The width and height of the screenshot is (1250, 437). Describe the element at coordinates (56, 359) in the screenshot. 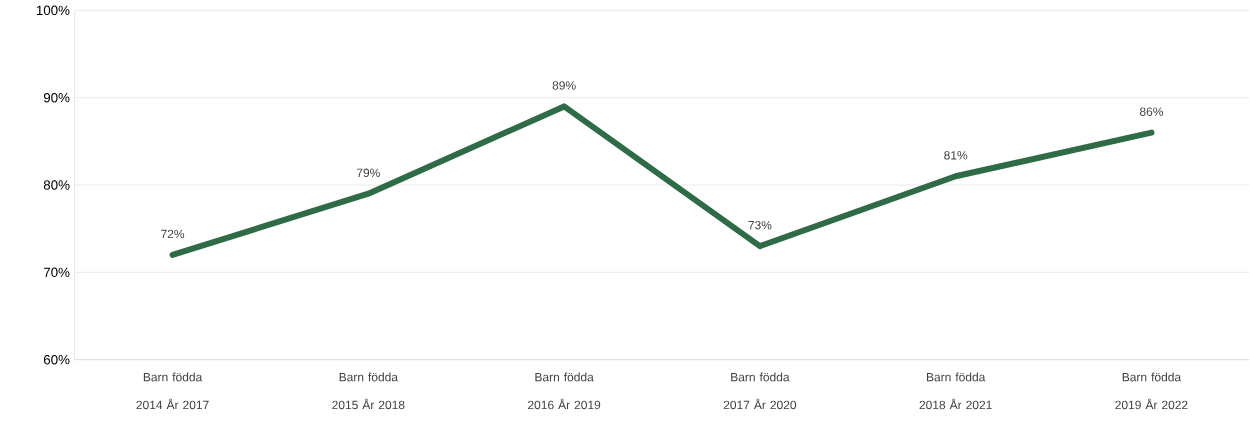

I see `y-tick-label: 60%` at that location.